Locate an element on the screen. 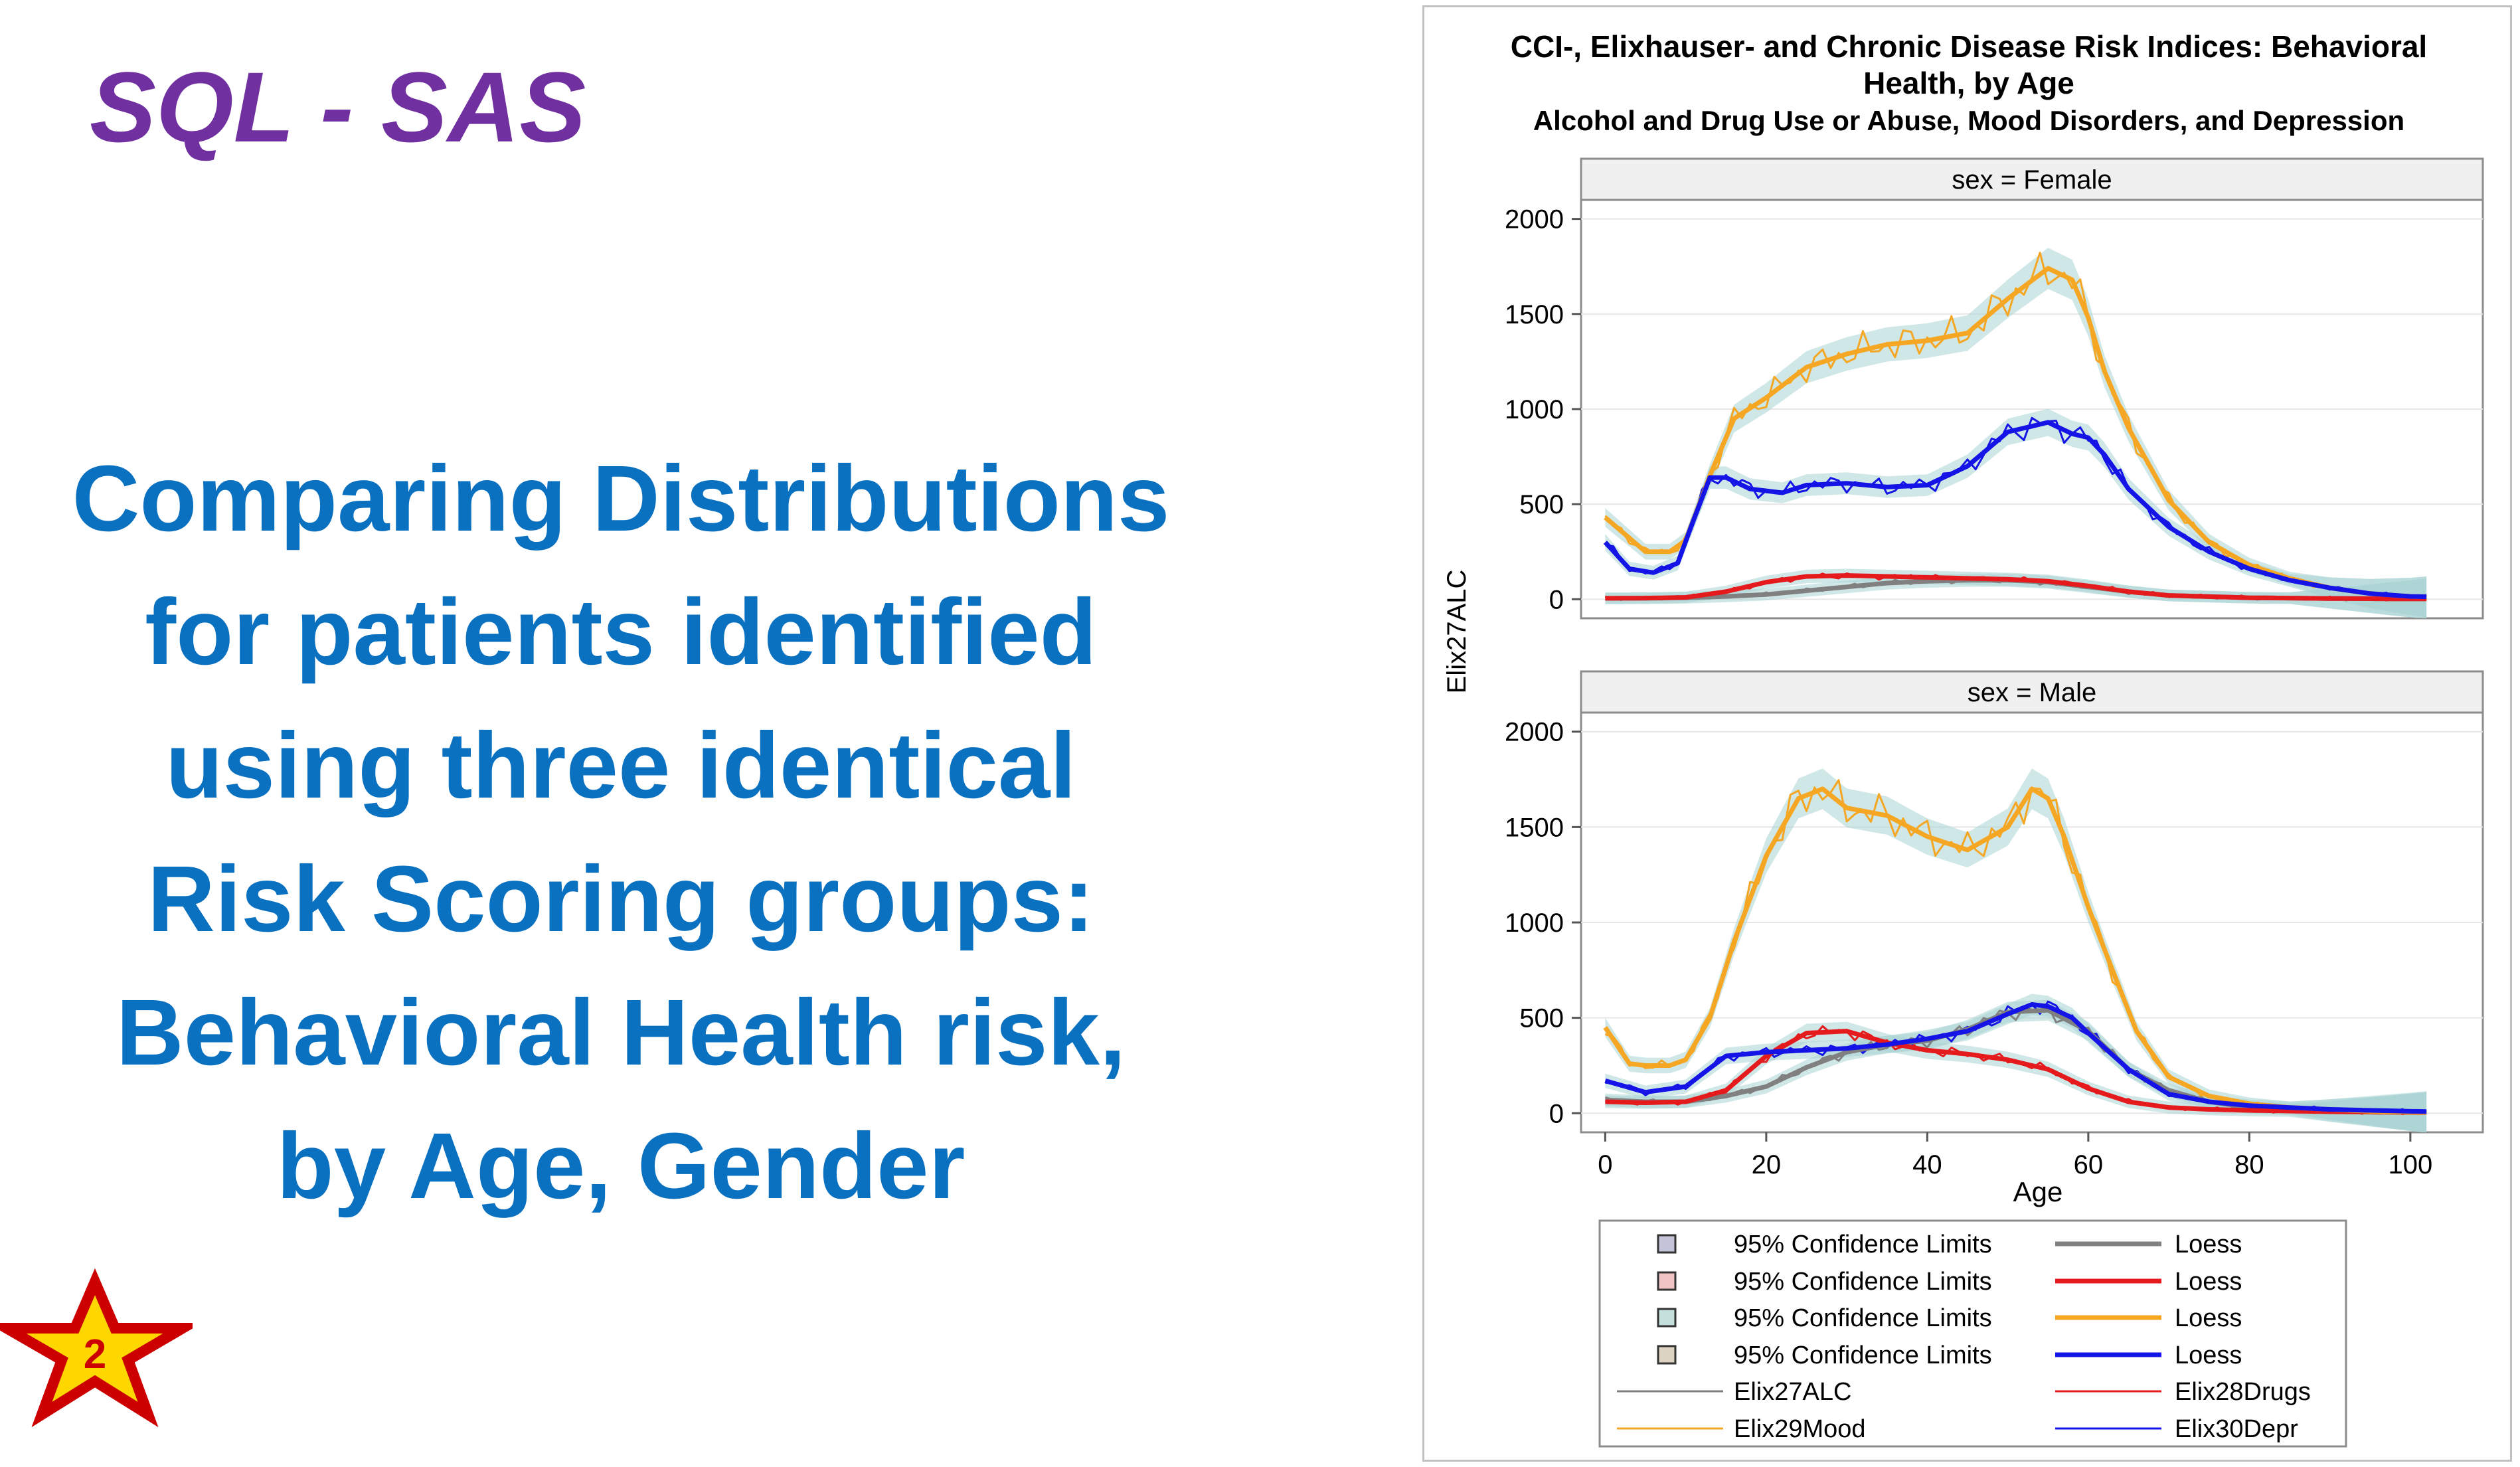 The image size is (2520, 1467). star-shape is located at coordinates (96, 1348).